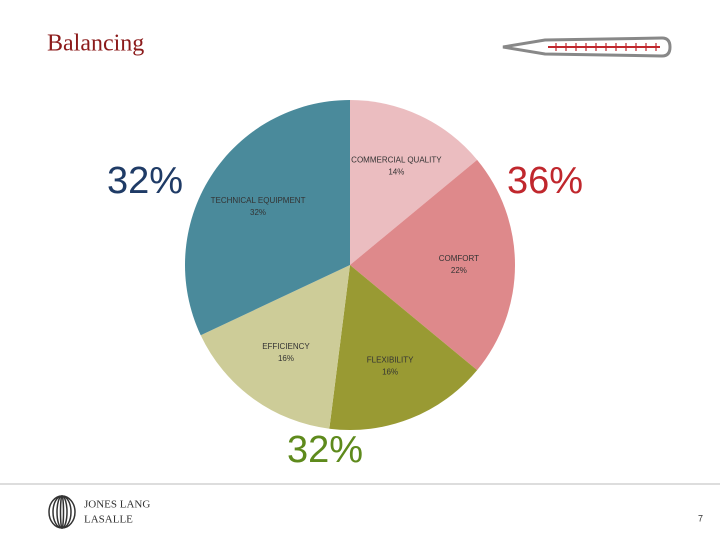  What do you see at coordinates (258, 212) in the screenshot?
I see `slice-value-label: 32%` at bounding box center [258, 212].